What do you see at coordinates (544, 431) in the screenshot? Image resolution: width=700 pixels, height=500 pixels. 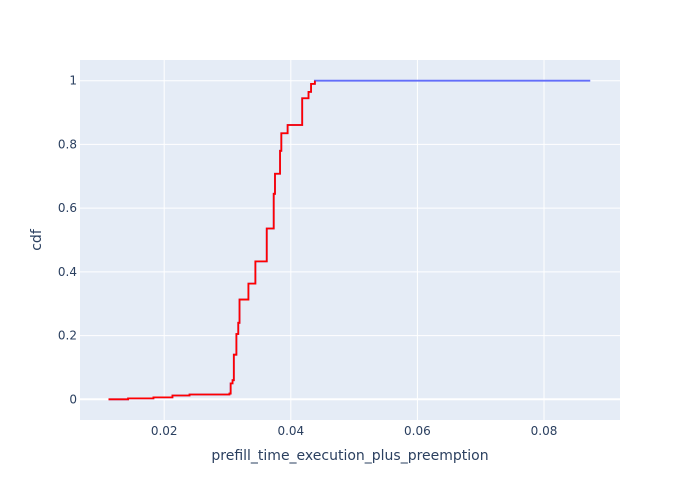 I see `x-tick-label: 0.08` at bounding box center [544, 431].